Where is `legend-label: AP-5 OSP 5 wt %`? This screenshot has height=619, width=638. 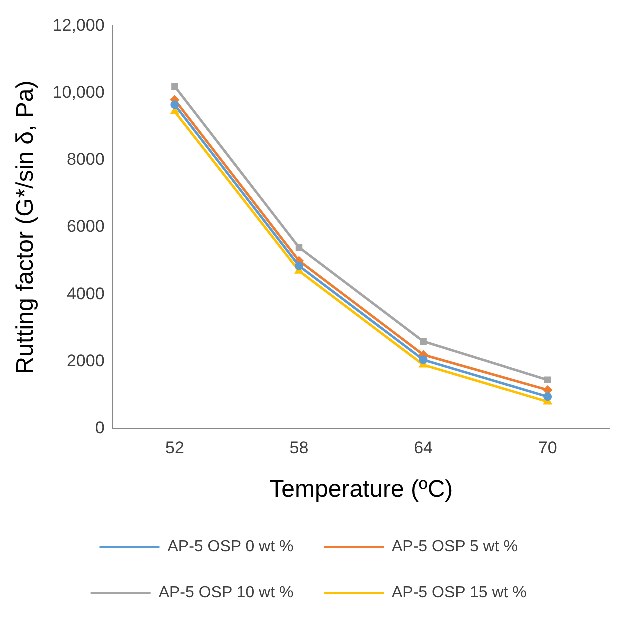
legend-label: AP-5 OSP 5 wt % is located at coordinates (455, 547).